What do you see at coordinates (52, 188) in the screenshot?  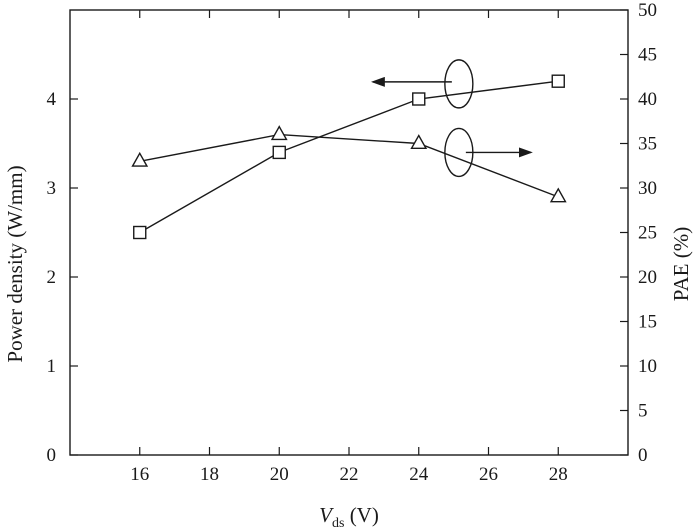 I see `y-left-tick-label: 3` at bounding box center [52, 188].